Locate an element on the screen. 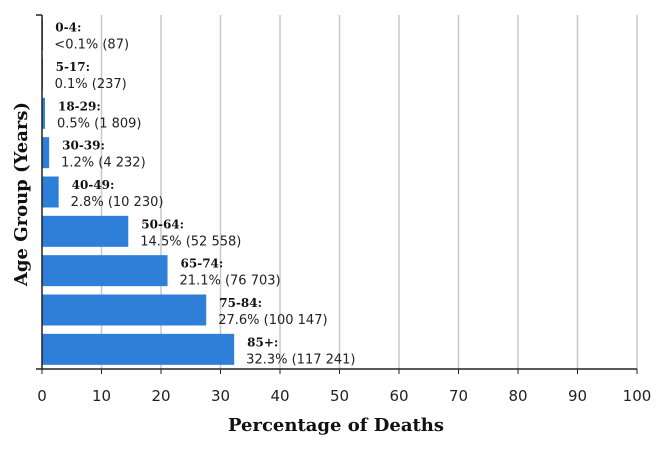 This screenshot has width=664, height=462. data-label-group-5-17: 5-17: is located at coordinates (73, 67).